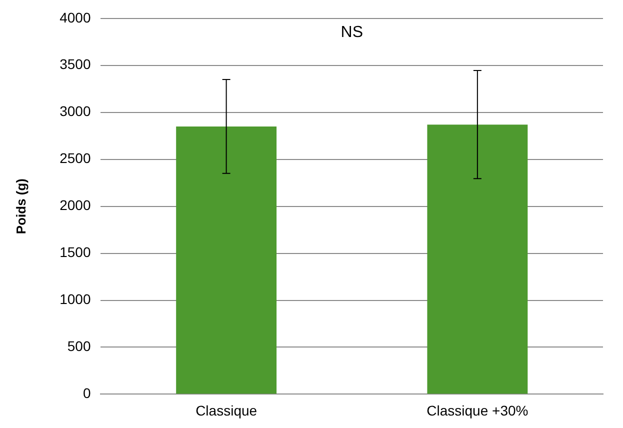  Describe the element at coordinates (75, 252) in the screenshot. I see `y-tick-label: 1500` at that location.